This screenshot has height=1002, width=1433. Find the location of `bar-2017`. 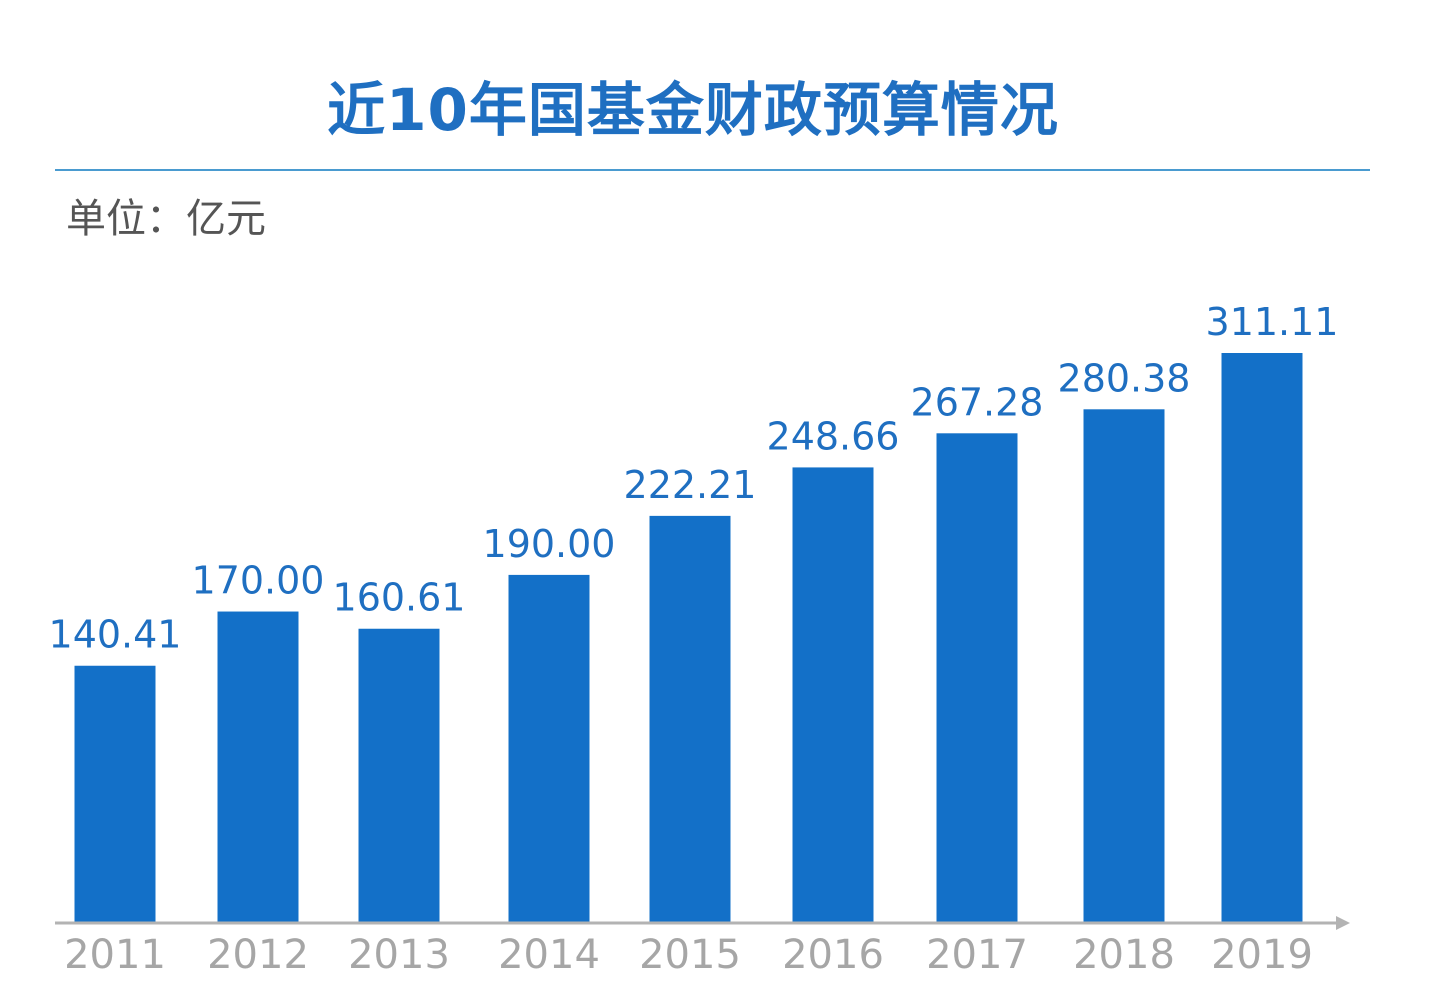

bar-2017 is located at coordinates (977, 678).